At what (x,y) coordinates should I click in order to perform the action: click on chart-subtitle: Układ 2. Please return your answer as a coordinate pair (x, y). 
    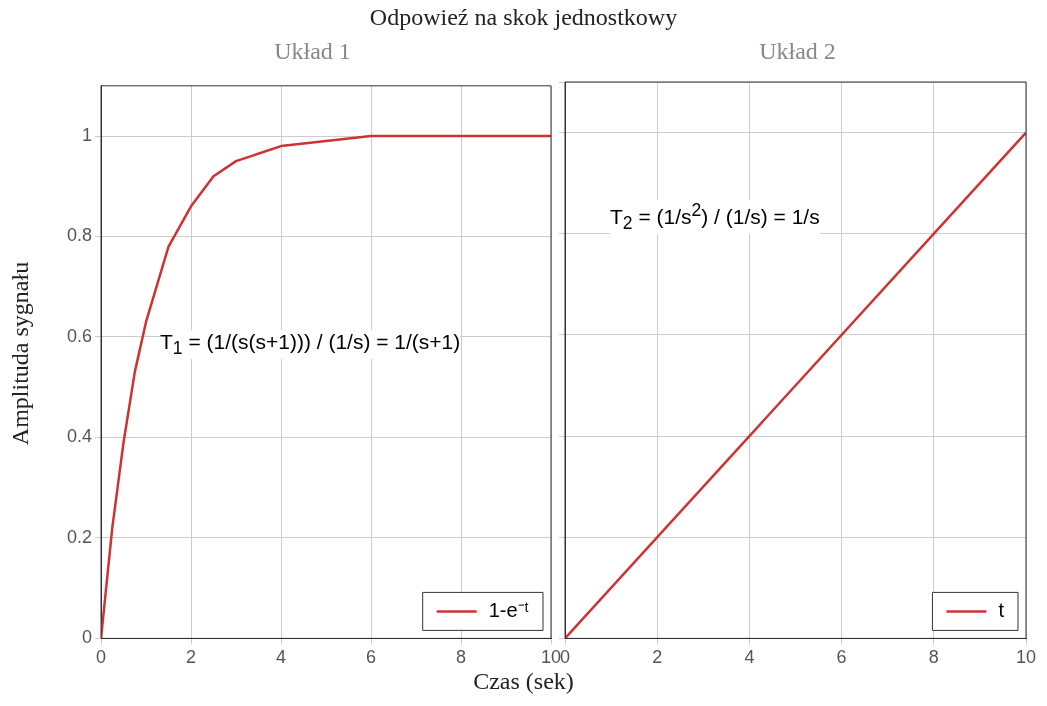
    Looking at the image, I should click on (797, 51).